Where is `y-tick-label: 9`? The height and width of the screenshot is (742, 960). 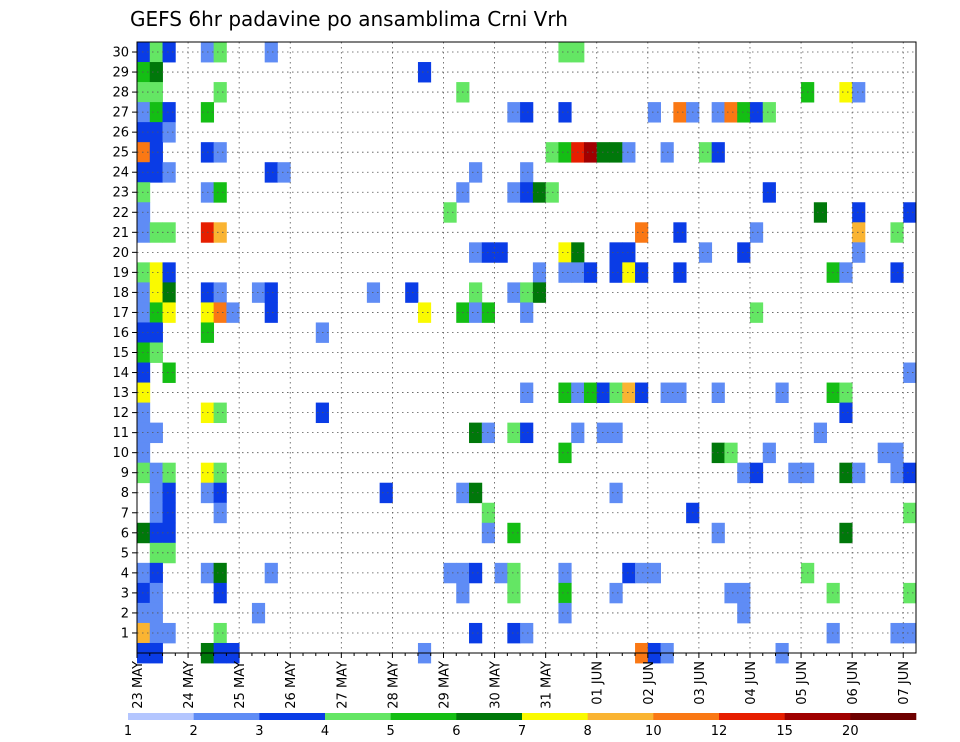 y-tick-label: 9 is located at coordinates (125, 473).